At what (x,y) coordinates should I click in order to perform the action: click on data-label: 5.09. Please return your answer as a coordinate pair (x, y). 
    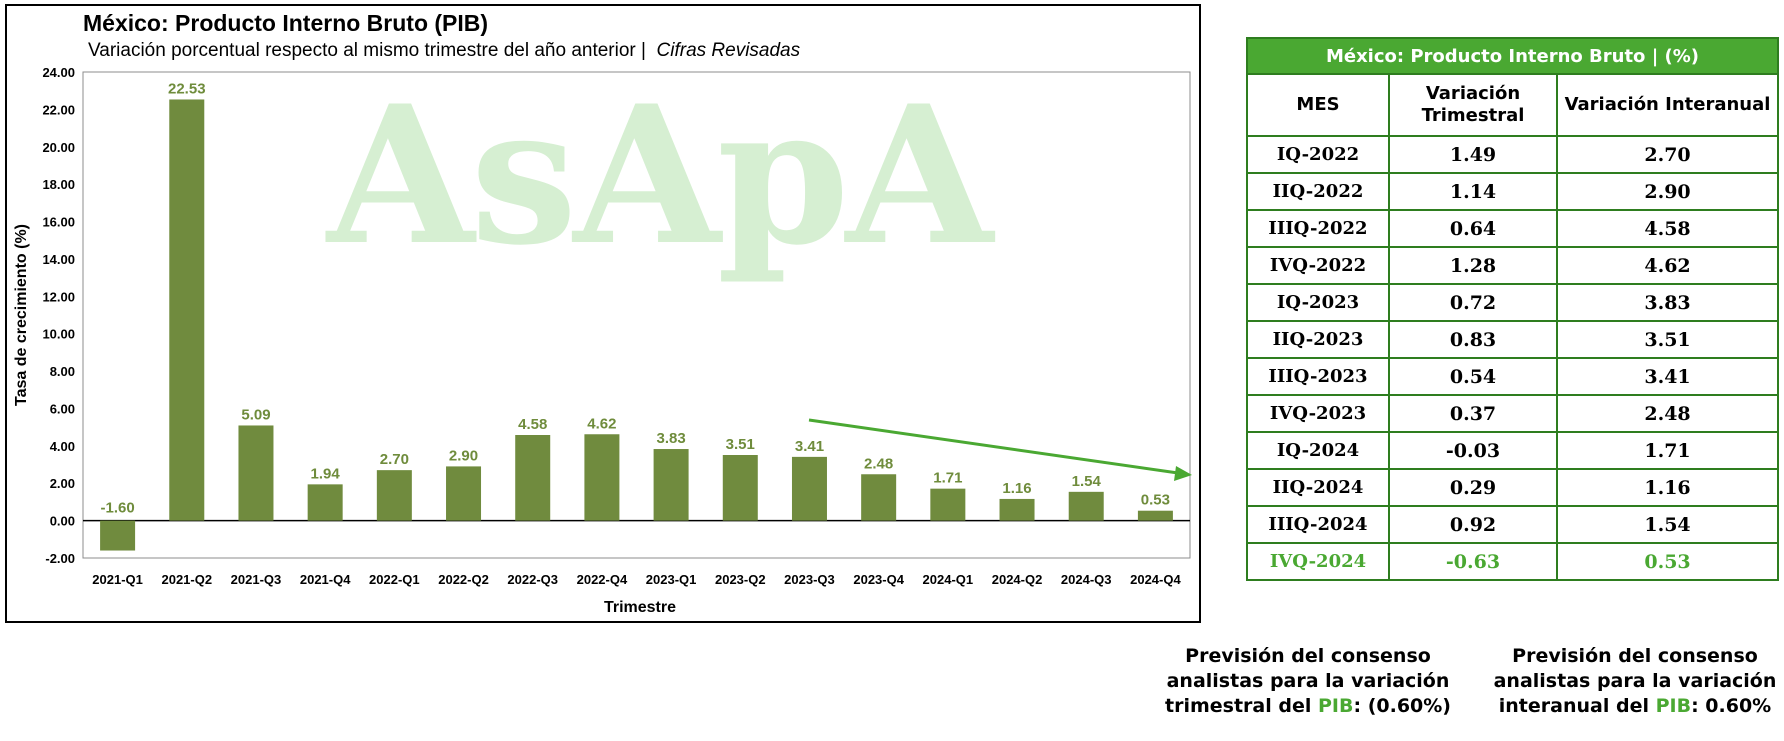
    Looking at the image, I should click on (255, 414).